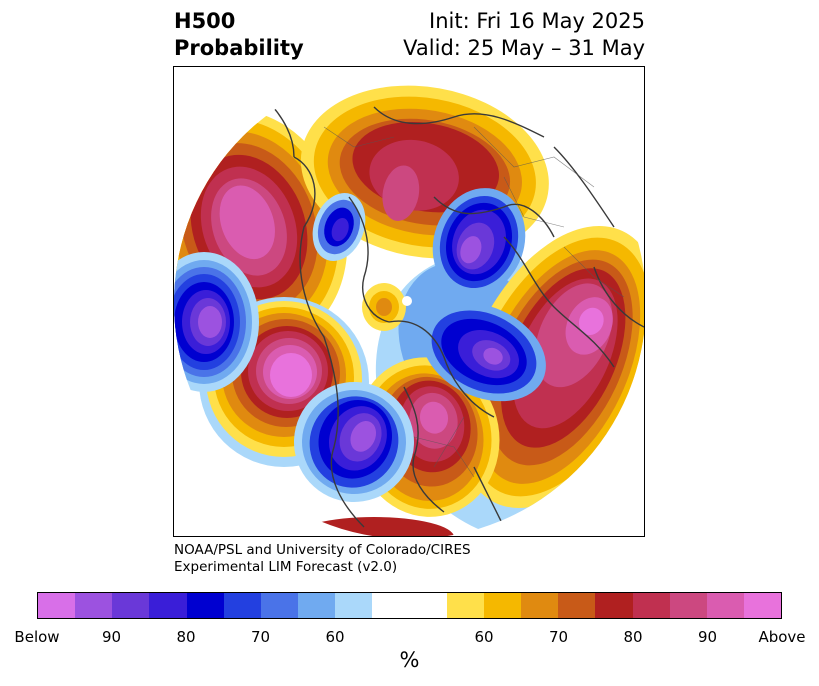  I want to click on chart-title: H500 Probability, so click(239, 35).